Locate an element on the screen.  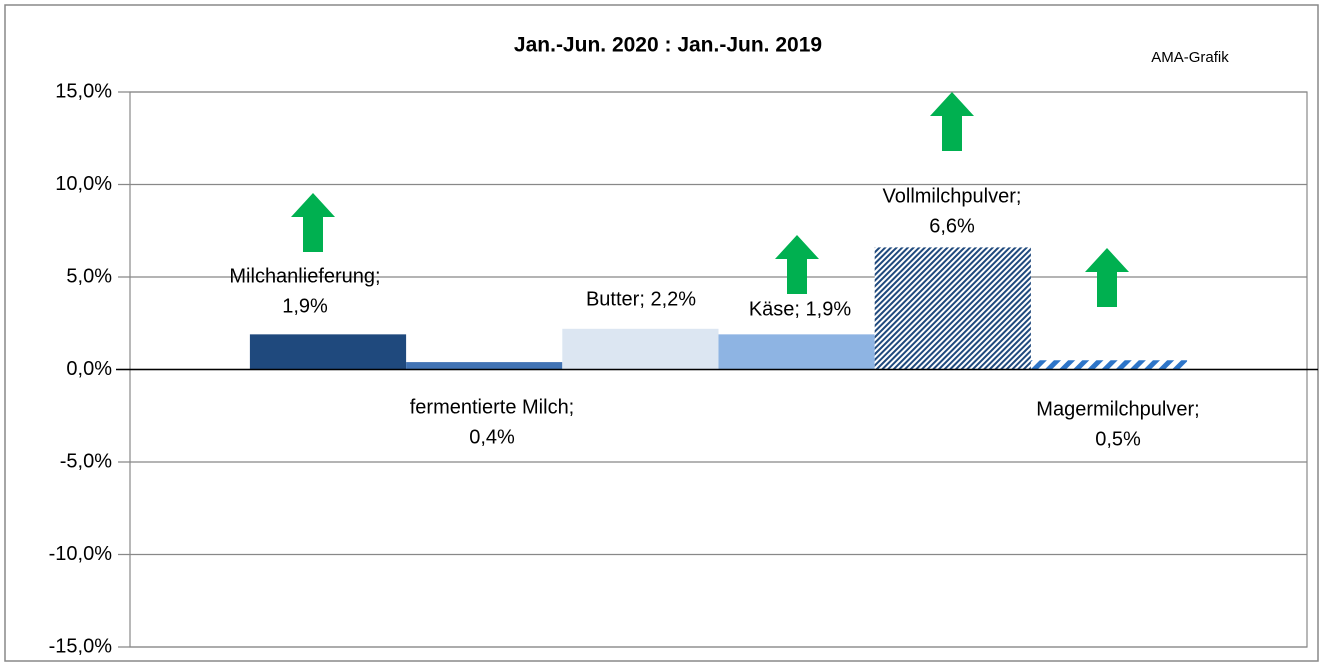
y-tick-label: -10,0% is located at coordinates (81, 554).